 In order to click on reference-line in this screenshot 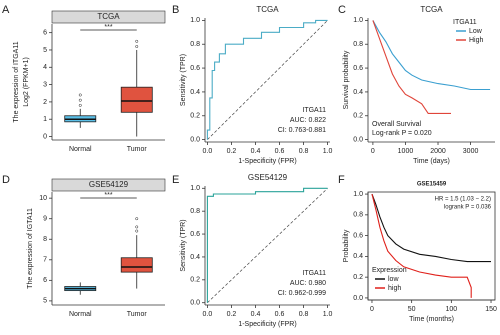, I will do `click(267, 80)`.